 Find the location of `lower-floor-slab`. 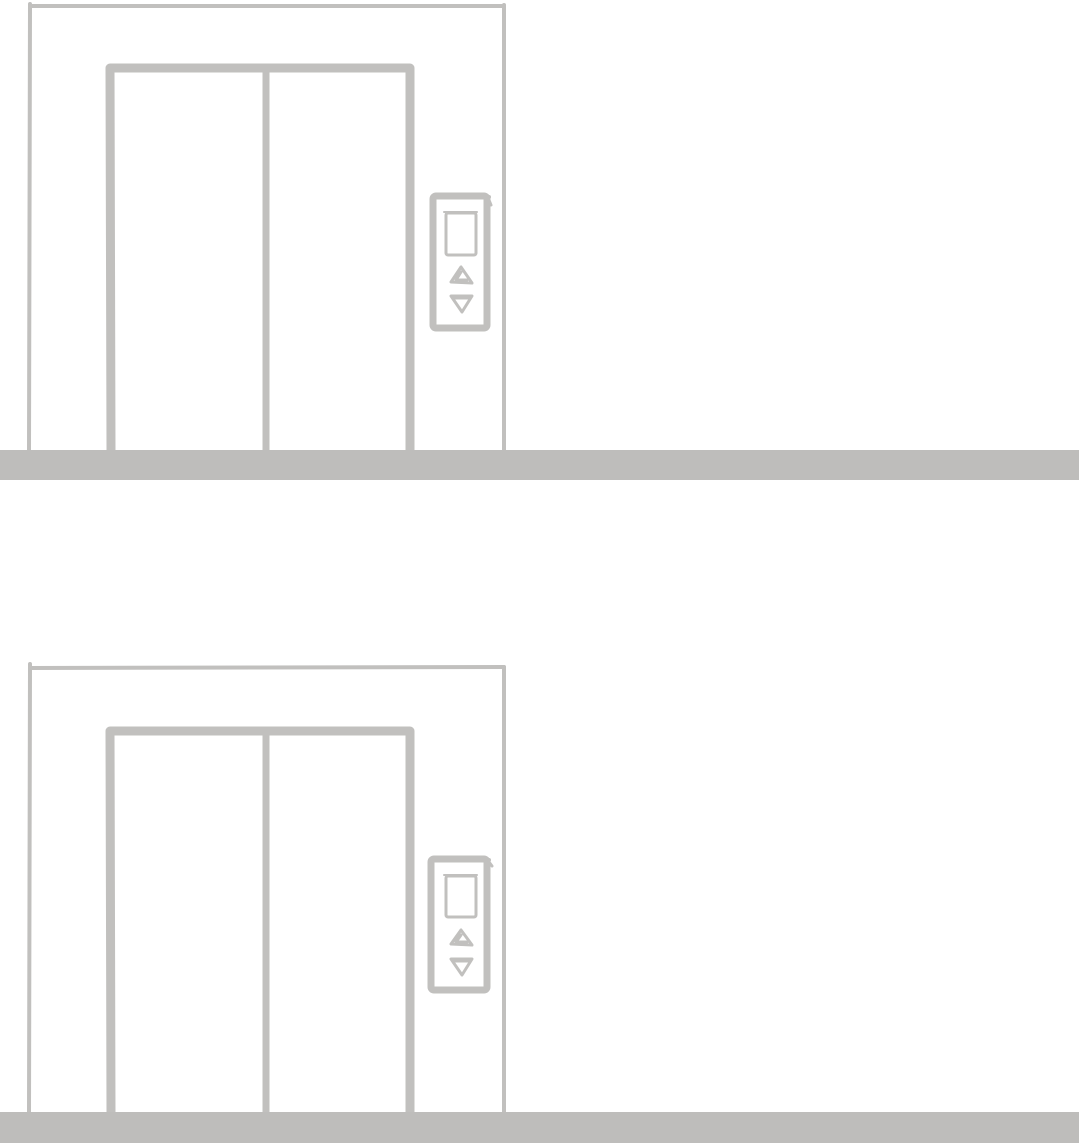

lower-floor-slab is located at coordinates (539, 1127).